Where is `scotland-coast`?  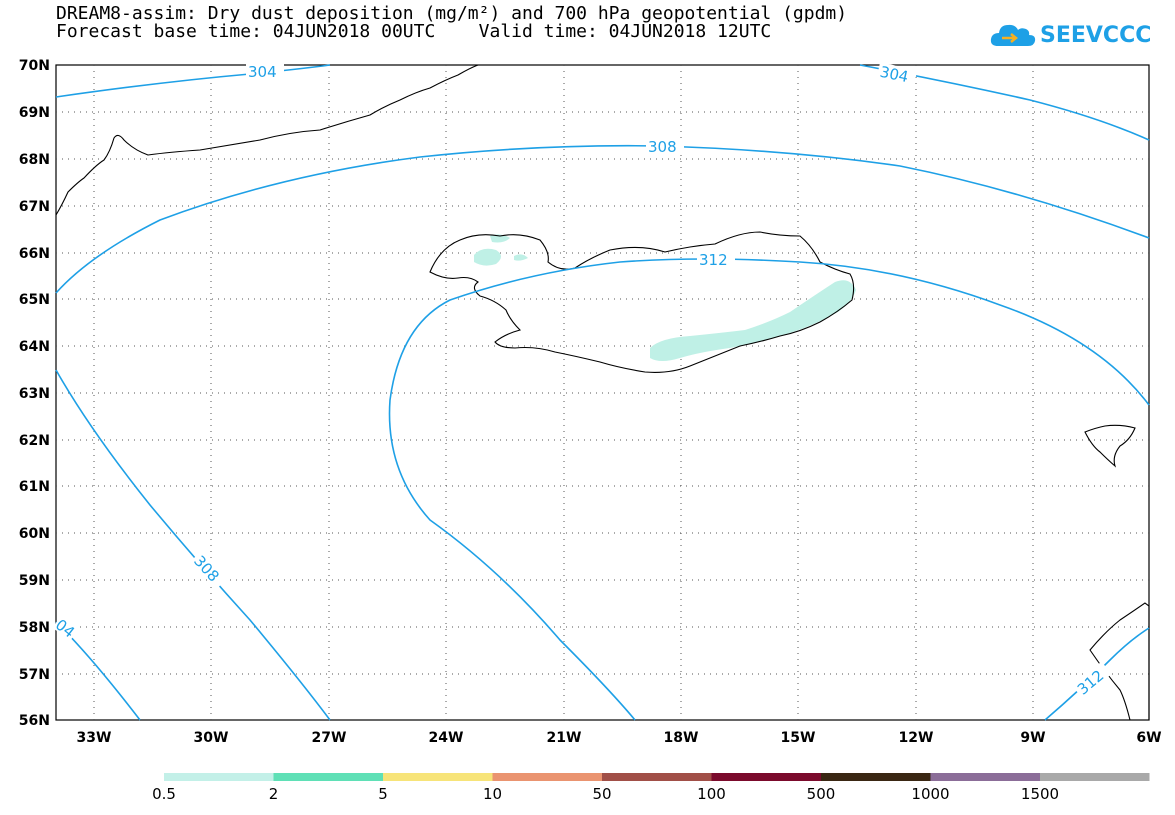 scotland-coast is located at coordinates (1119, 661).